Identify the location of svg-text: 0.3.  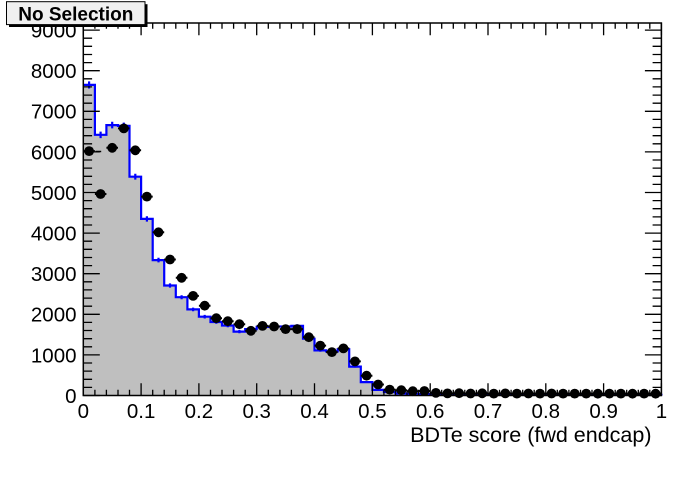
(256, 411).